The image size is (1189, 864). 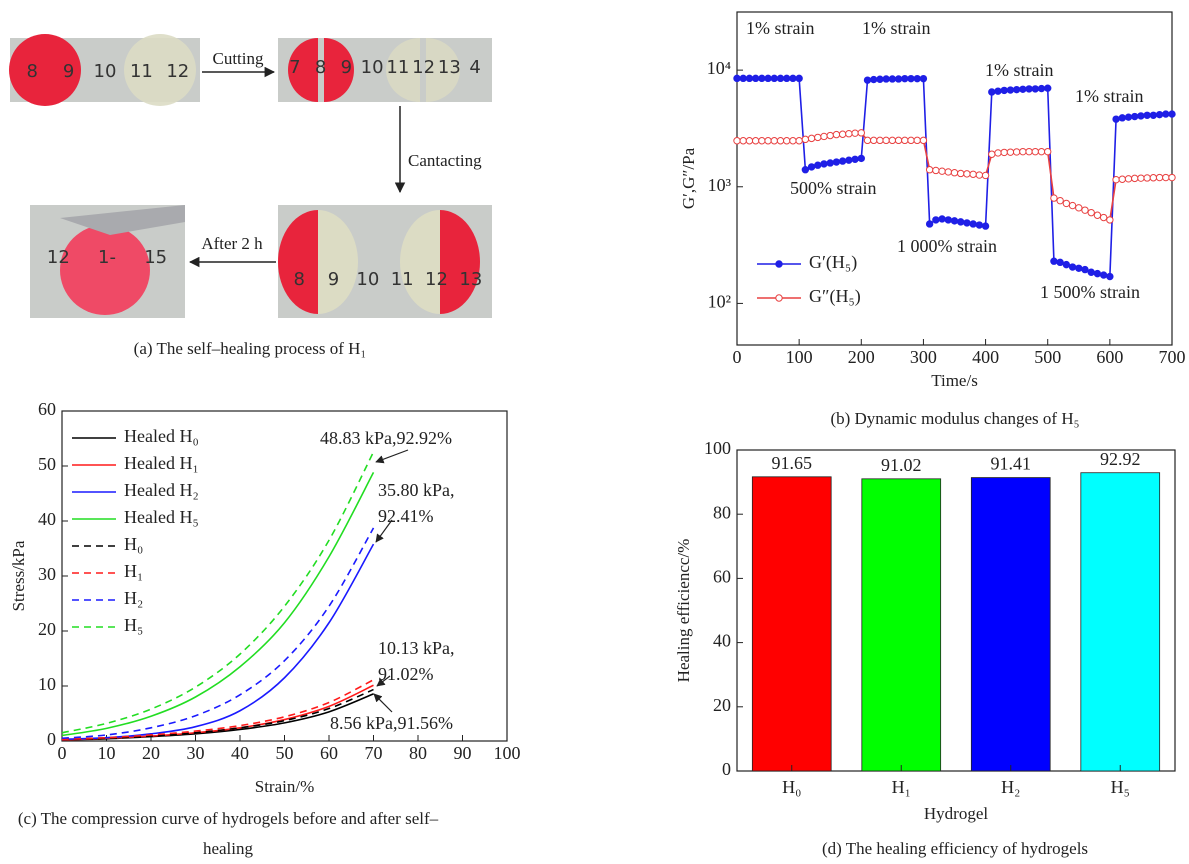 What do you see at coordinates (333, 279) in the screenshot?
I see `ruler-number: 9` at bounding box center [333, 279].